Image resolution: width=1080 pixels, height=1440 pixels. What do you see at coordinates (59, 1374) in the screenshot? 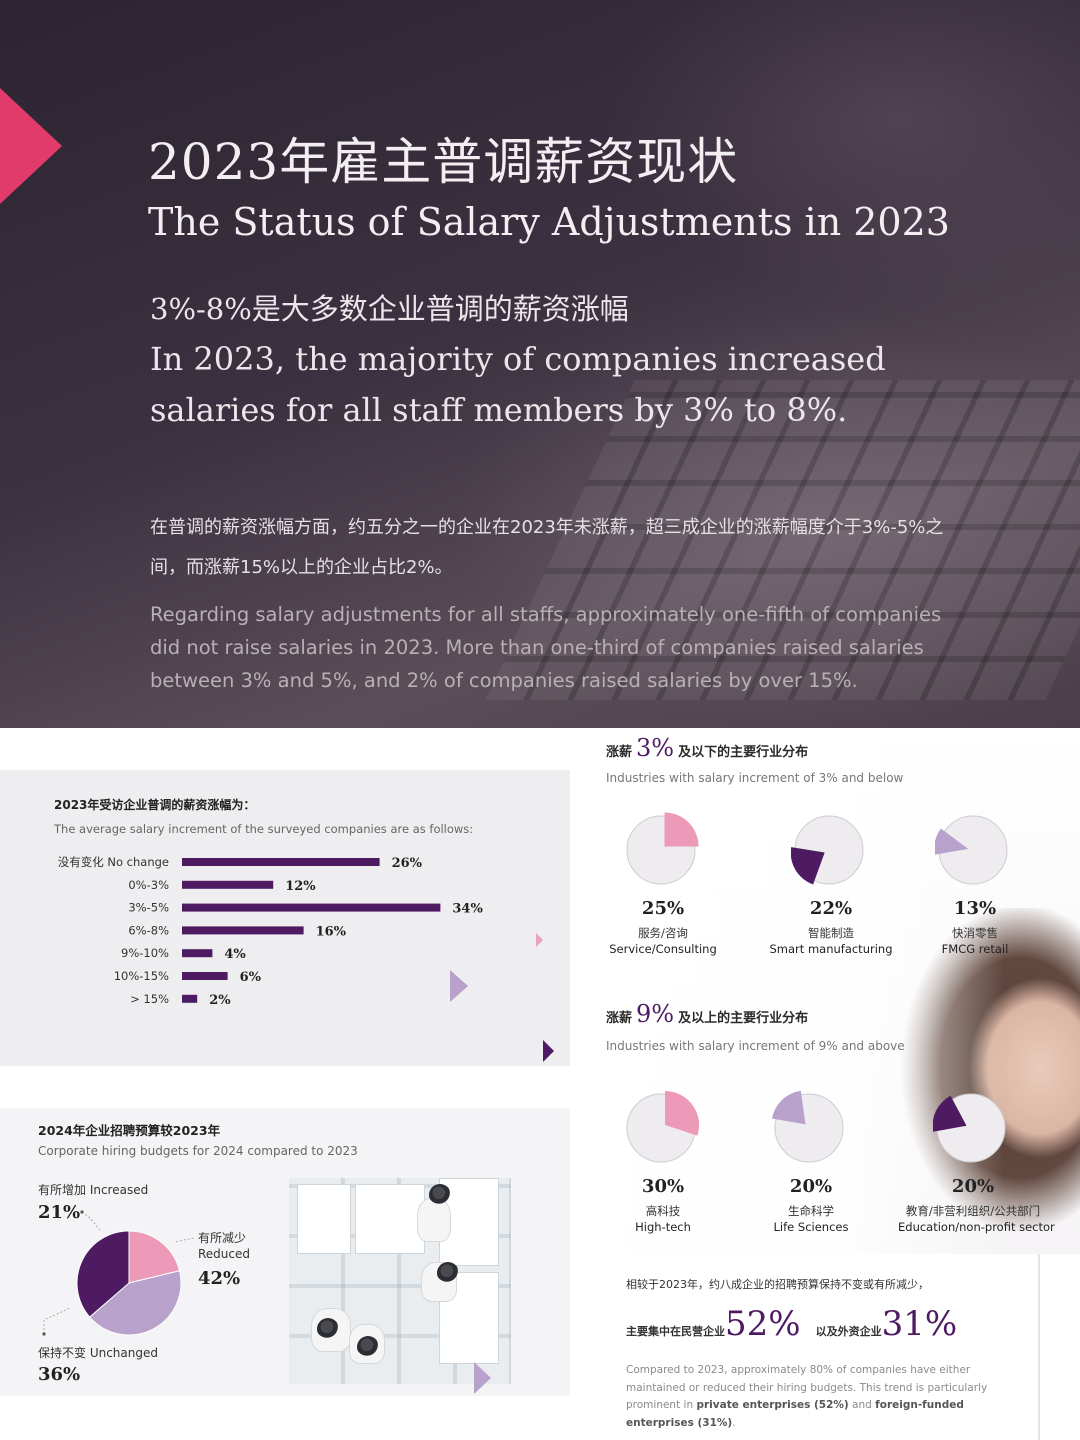
I see `unchanged-percent: 36%` at bounding box center [59, 1374].